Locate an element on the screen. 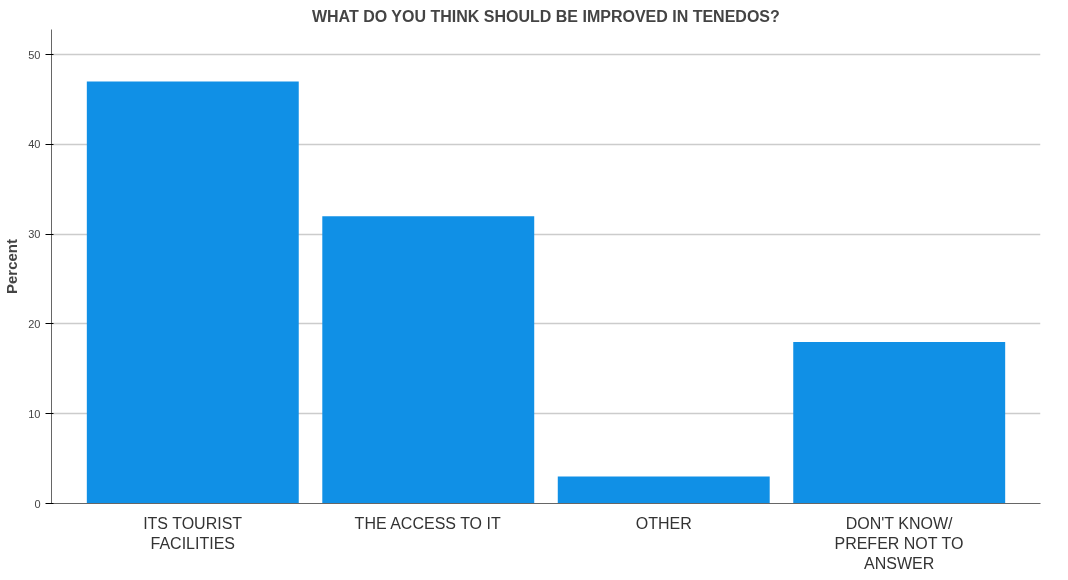 Image resolution: width=1068 pixels, height=580 pixels. y-tick-label: 50 is located at coordinates (34, 54).